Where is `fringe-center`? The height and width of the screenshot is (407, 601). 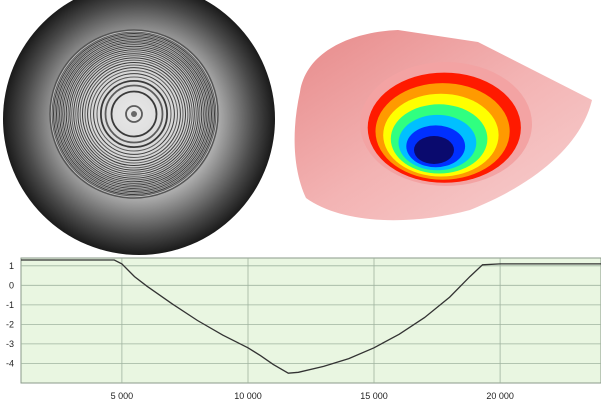 fringe-center is located at coordinates (134, 114).